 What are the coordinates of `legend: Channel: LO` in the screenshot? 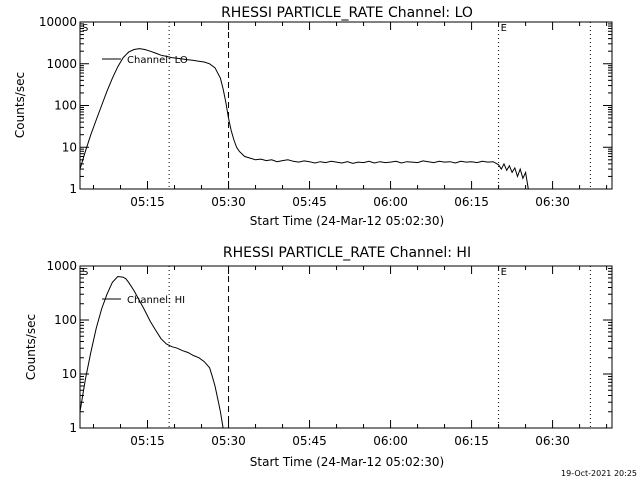 It's located at (145, 60).